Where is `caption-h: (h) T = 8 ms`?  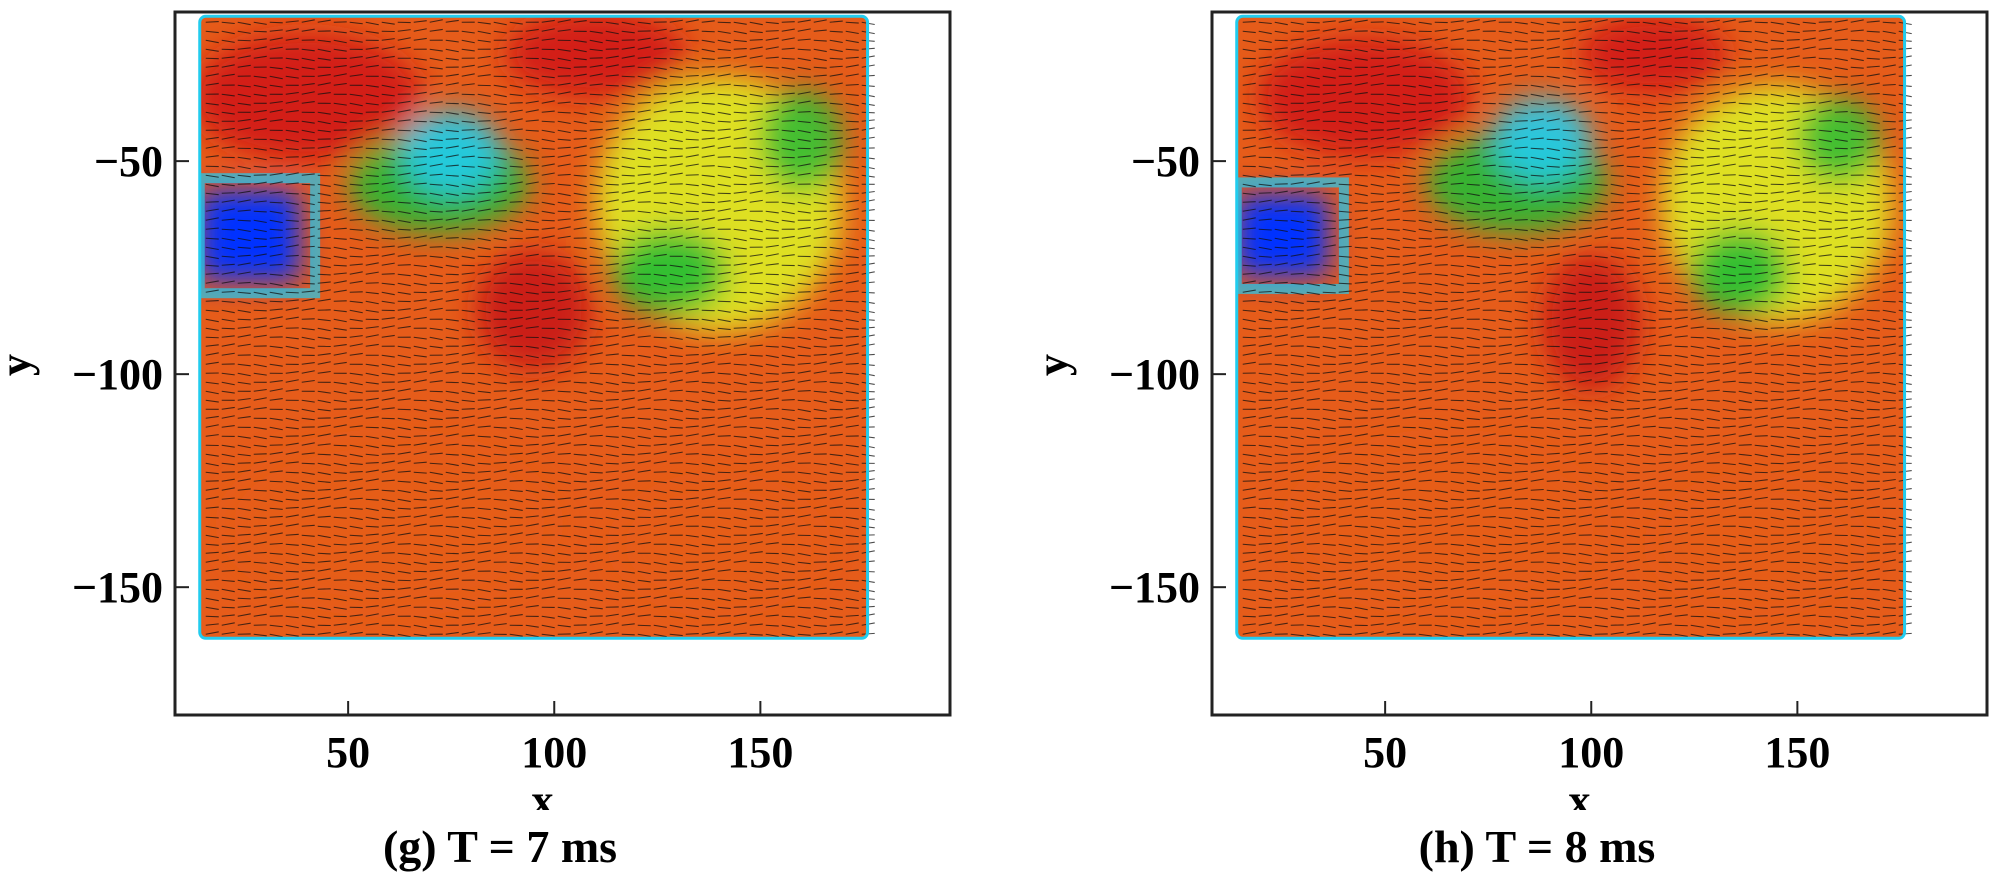 caption-h: (h) T = 8 ms is located at coordinates (1537, 846).